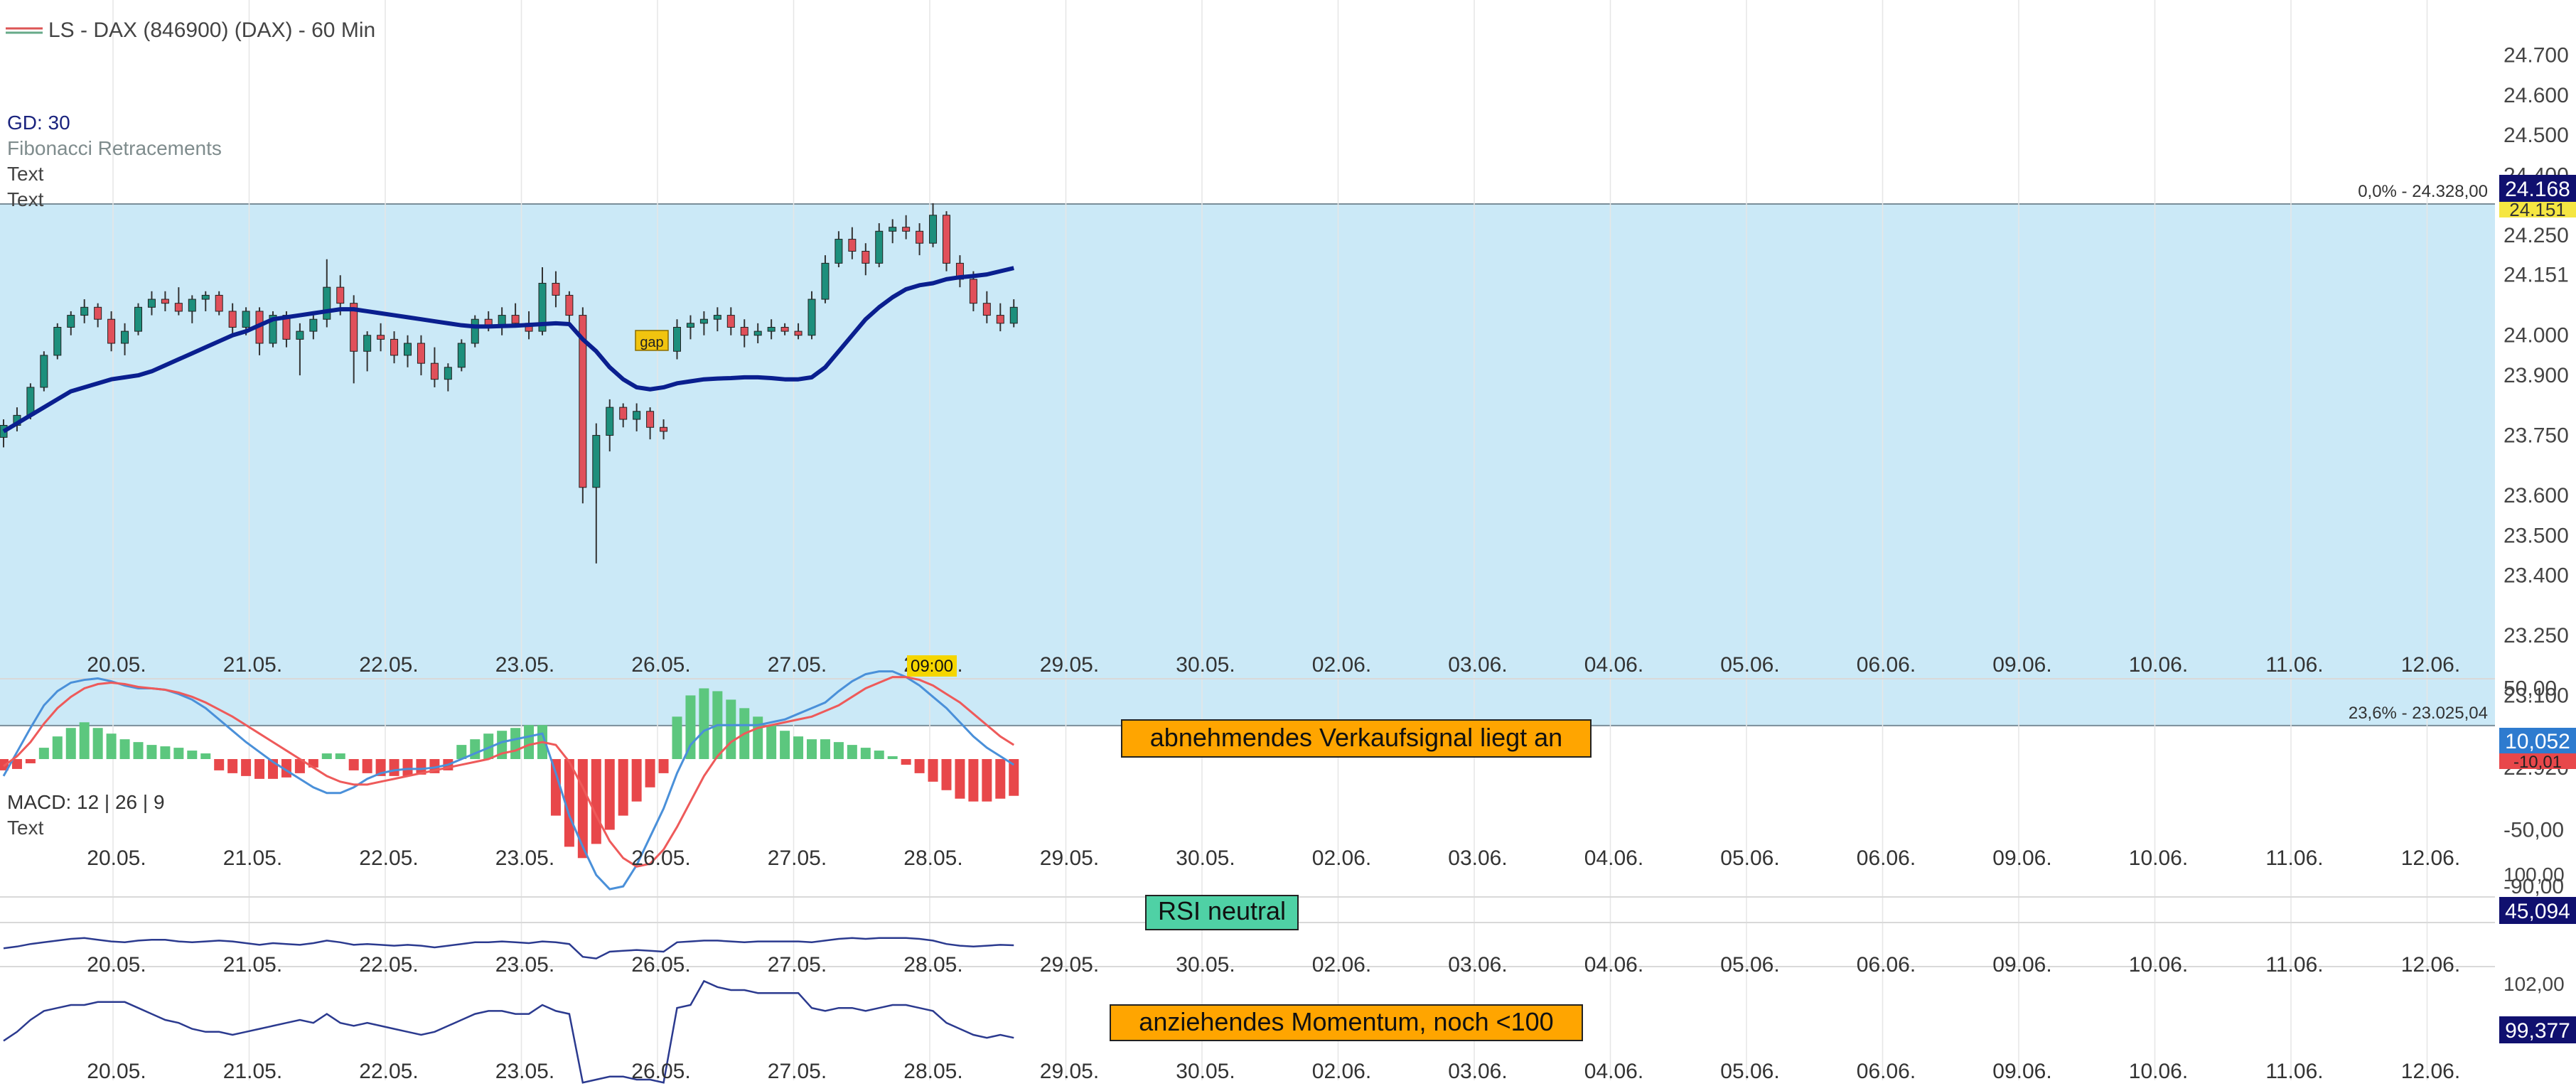 The width and height of the screenshot is (2576, 1086). Describe the element at coordinates (25, 828) in the screenshot. I see `macd-text-label: Text` at that location.